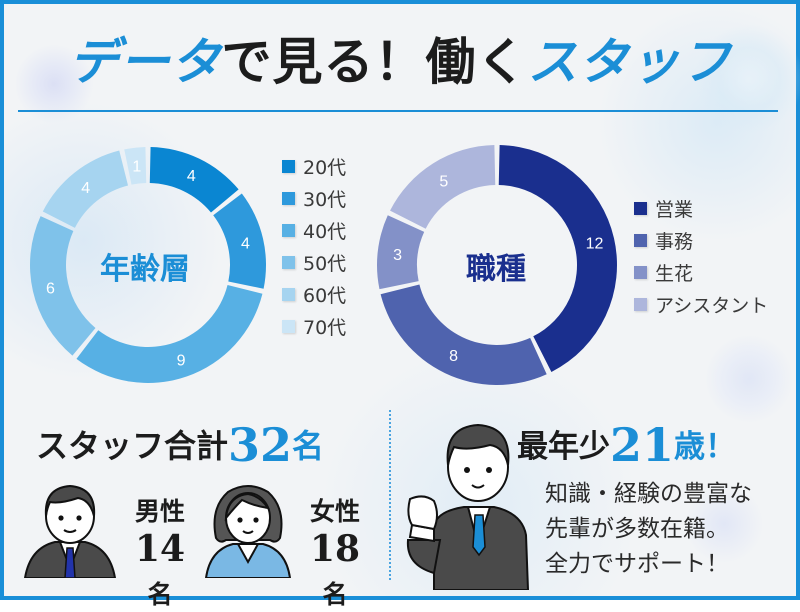 This screenshot has width=800, height=612. I want to click on description-line-1: 知識・経験の豊富な, so click(648, 494).